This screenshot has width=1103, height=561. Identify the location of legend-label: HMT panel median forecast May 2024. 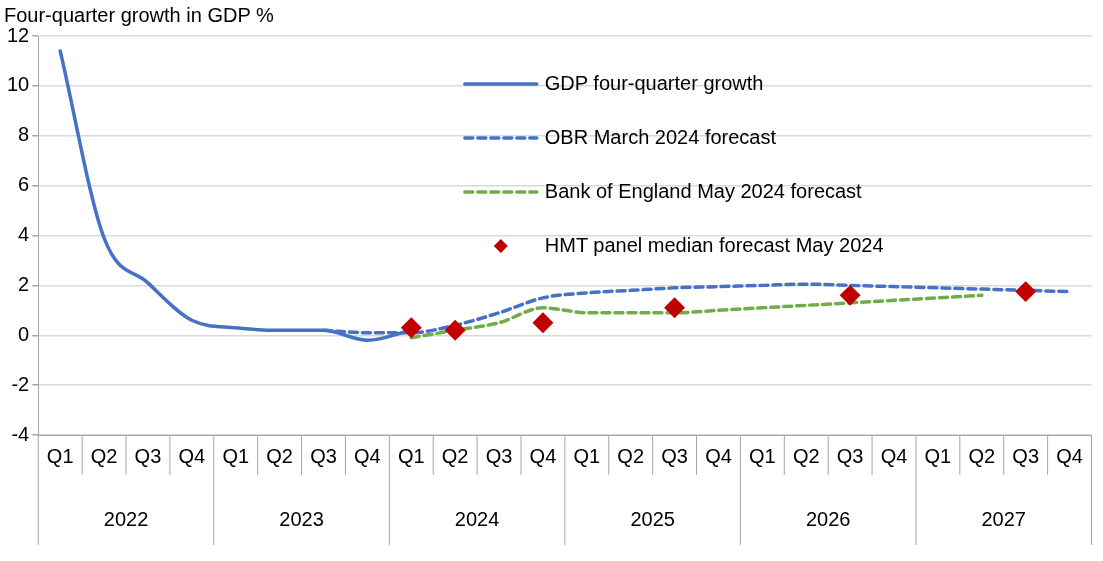
(714, 244).